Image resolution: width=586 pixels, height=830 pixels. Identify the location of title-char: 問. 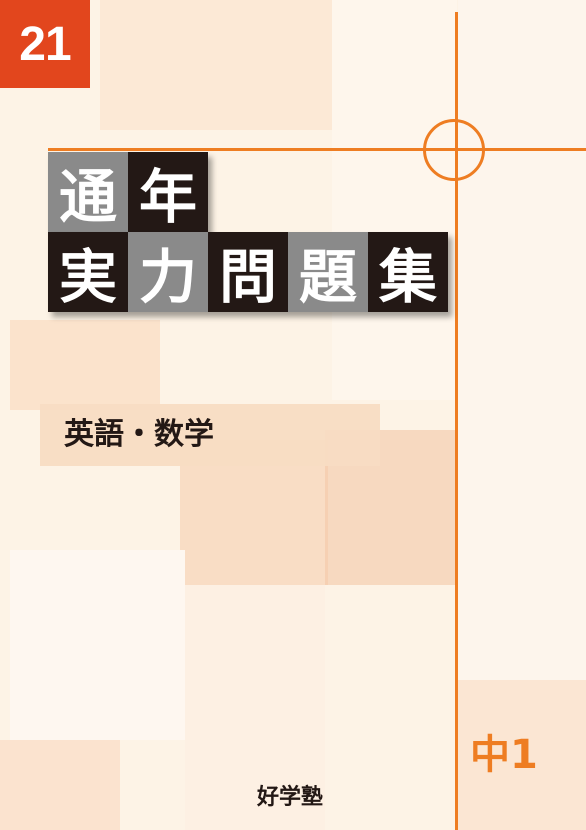
(248, 272).